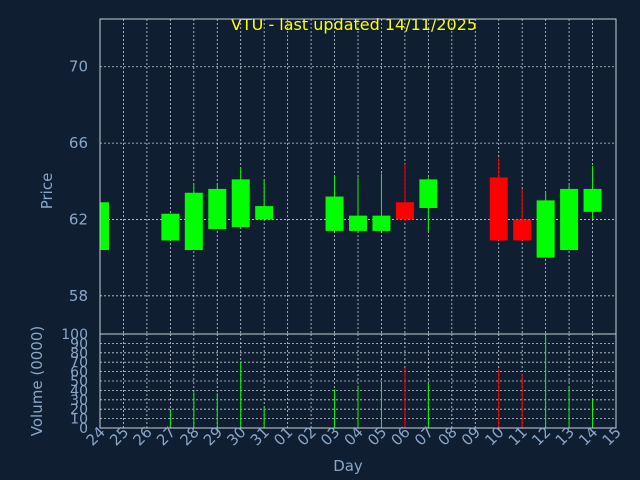 The height and width of the screenshot is (480, 640). Describe the element at coordinates (189, 436) in the screenshot. I see `x-tick-label: 28` at that location.